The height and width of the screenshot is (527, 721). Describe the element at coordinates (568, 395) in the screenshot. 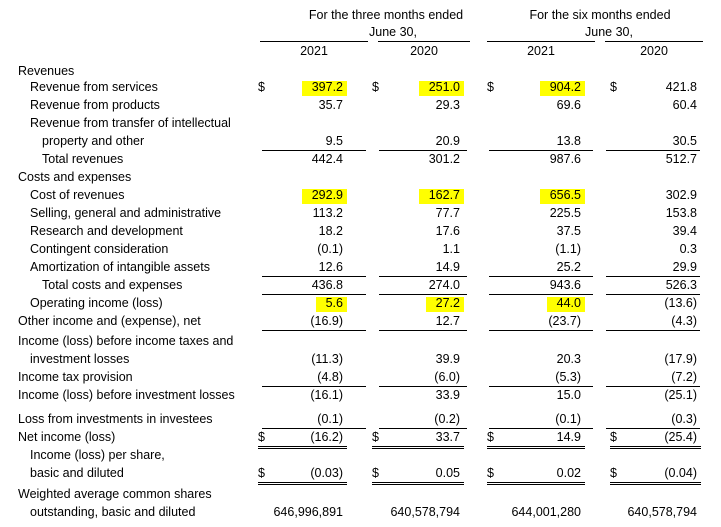

I see `value-cell: 15.0` at that location.